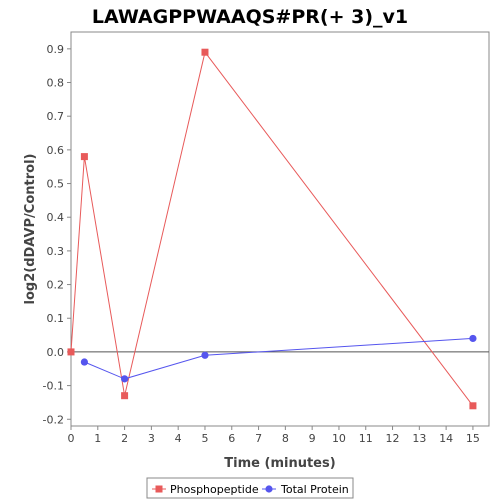 The width and height of the screenshot is (500, 500). What do you see at coordinates (124, 438) in the screenshot?
I see `x-tick-label: 2` at bounding box center [124, 438].